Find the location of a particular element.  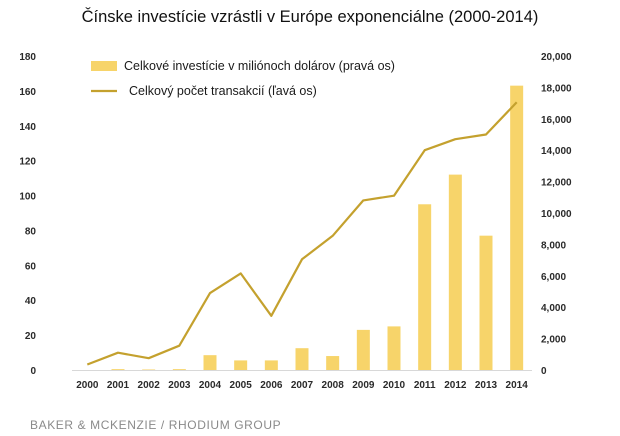

right-tick-label: 14,000 is located at coordinates (556, 151).